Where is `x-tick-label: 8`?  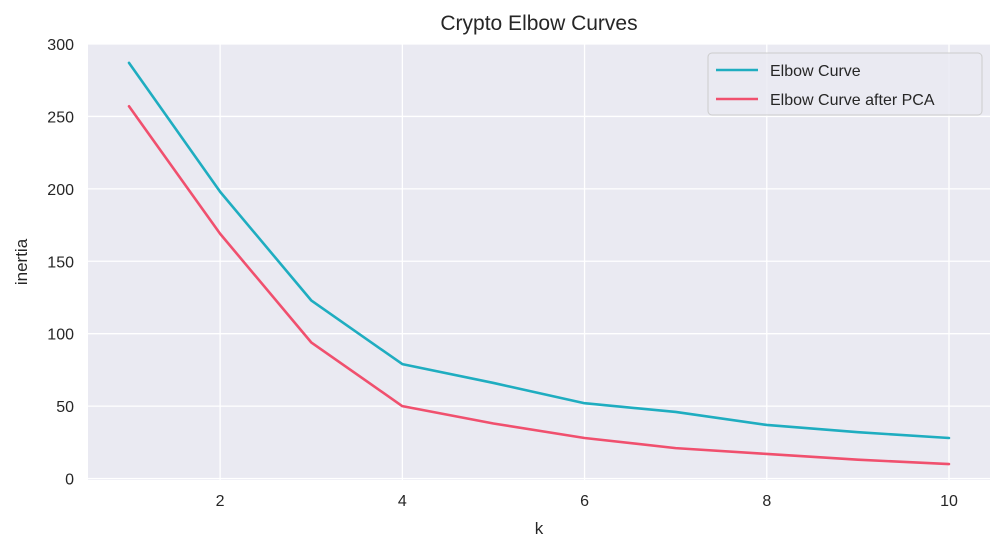 x-tick-label: 8 is located at coordinates (766, 501).